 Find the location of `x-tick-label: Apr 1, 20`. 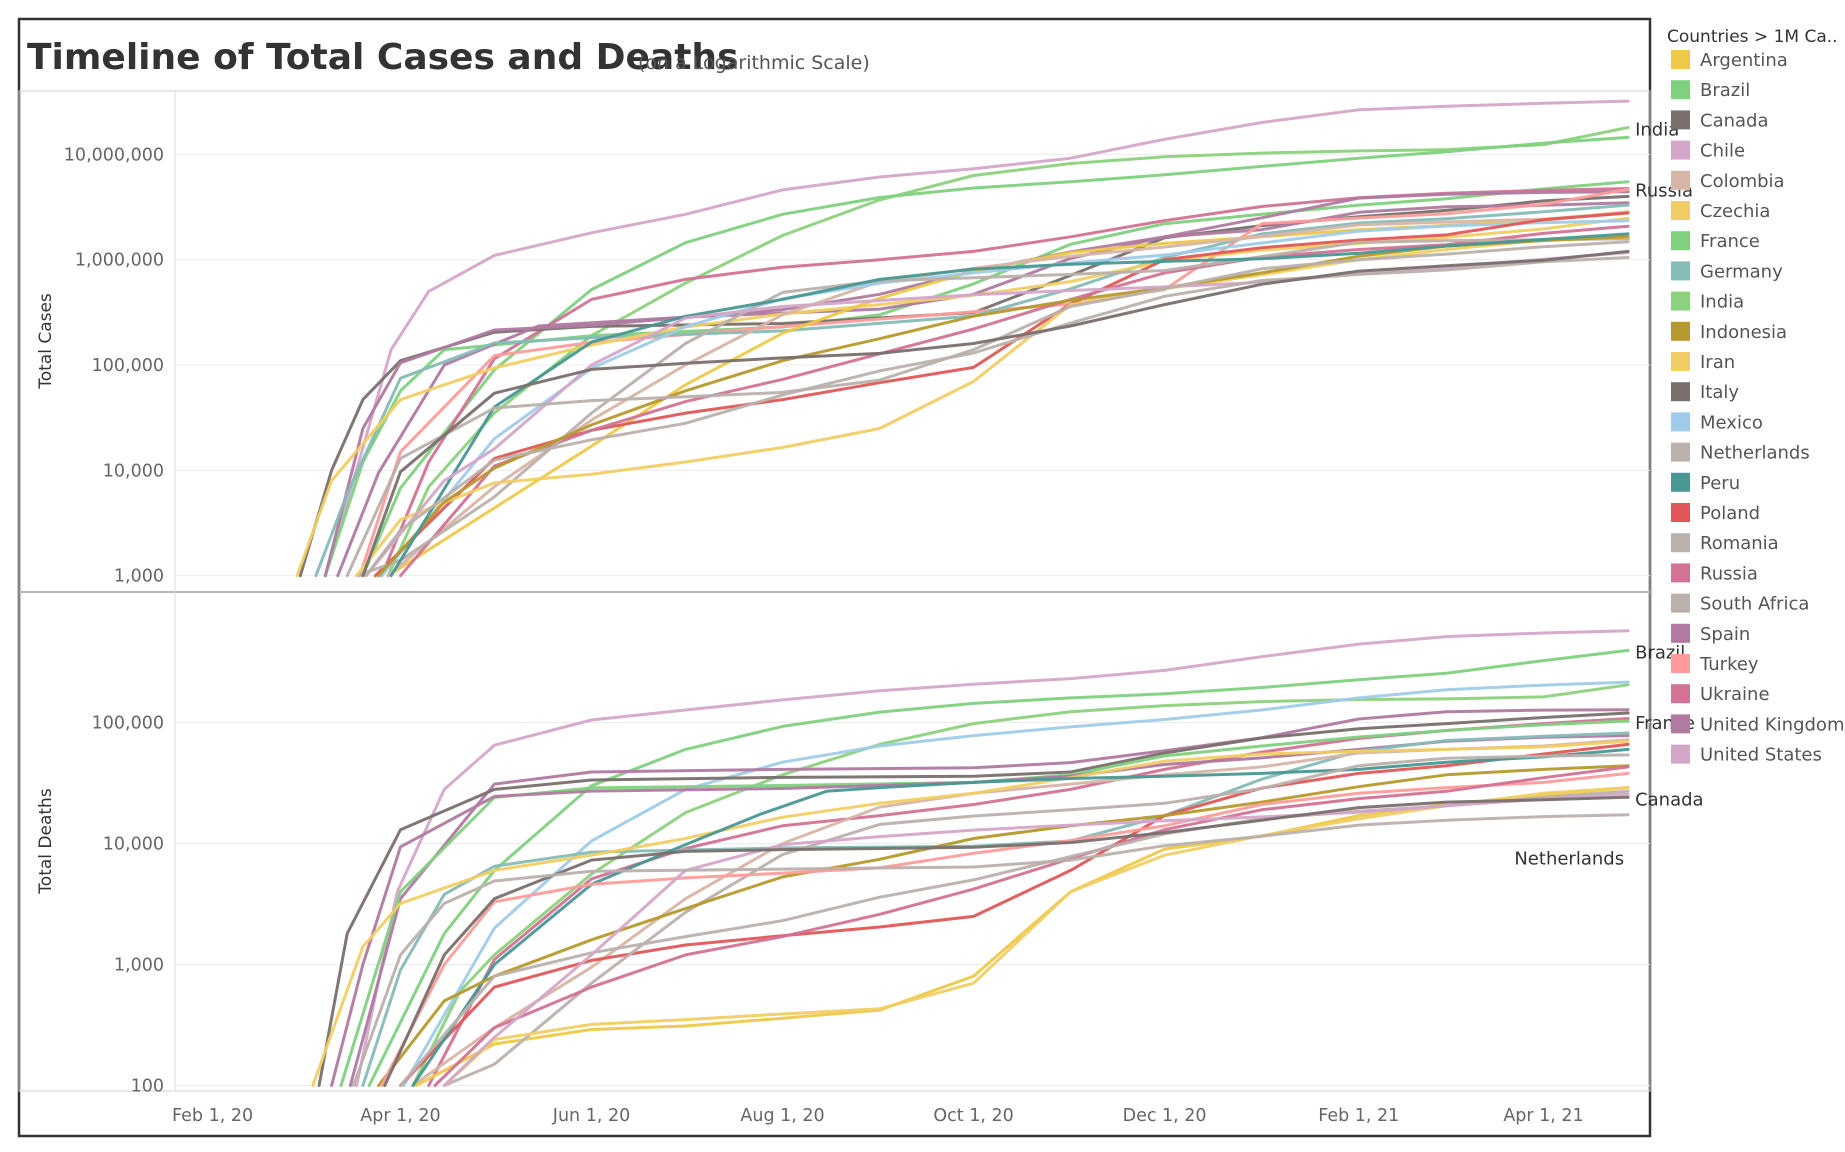

x-tick-label: Apr 1, 20 is located at coordinates (400, 1116).